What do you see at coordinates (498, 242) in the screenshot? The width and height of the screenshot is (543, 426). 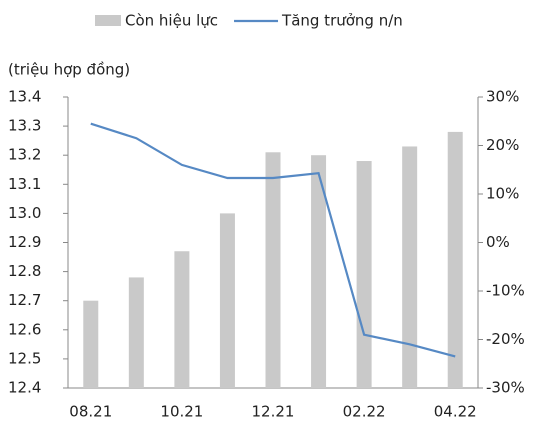 I see `y2-tick-label: 0%` at bounding box center [498, 242].